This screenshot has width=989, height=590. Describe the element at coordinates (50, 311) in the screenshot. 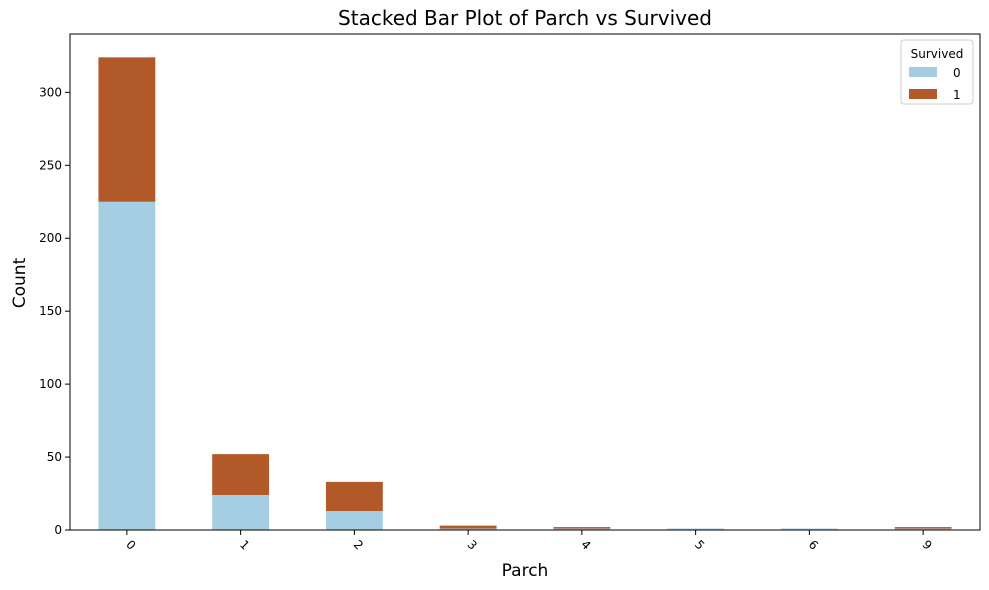

I see `y-tick-label: 150` at that location.